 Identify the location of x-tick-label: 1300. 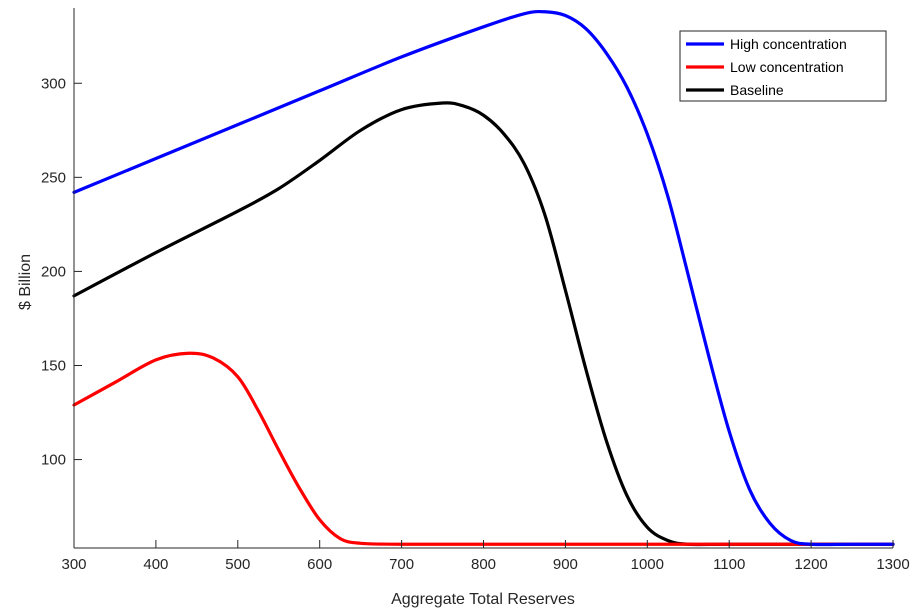
(892, 564).